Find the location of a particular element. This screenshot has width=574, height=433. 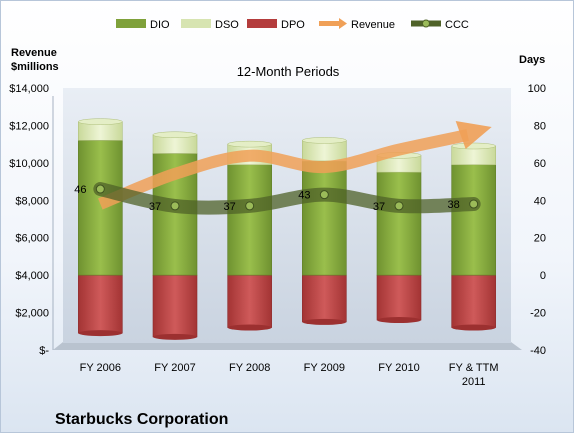

company-name: Starbucks Corporation is located at coordinates (141, 419).